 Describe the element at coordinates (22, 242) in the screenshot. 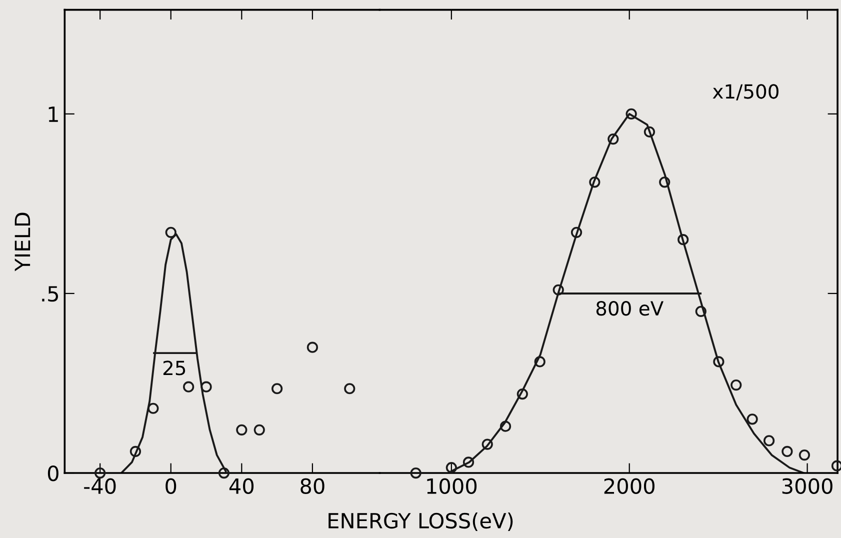

I see `y-axis-title: YIELD` at that location.